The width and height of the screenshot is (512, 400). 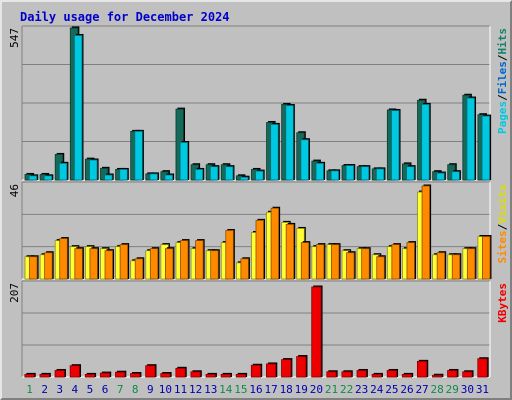 What do you see at coordinates (361, 389) in the screenshot?
I see `x-tick-label-day-23: 23` at bounding box center [361, 389].